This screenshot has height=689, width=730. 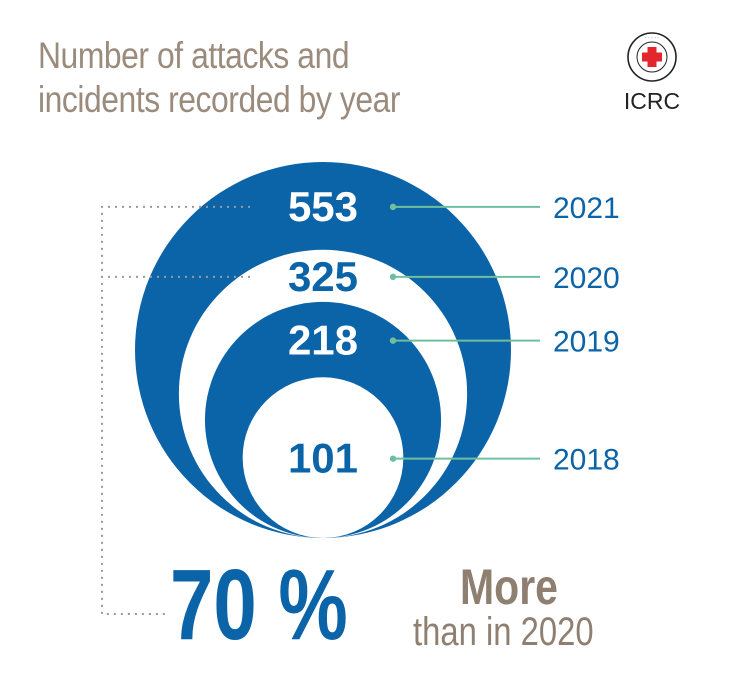 I want to click on leader-dot-2021, so click(x=393, y=207).